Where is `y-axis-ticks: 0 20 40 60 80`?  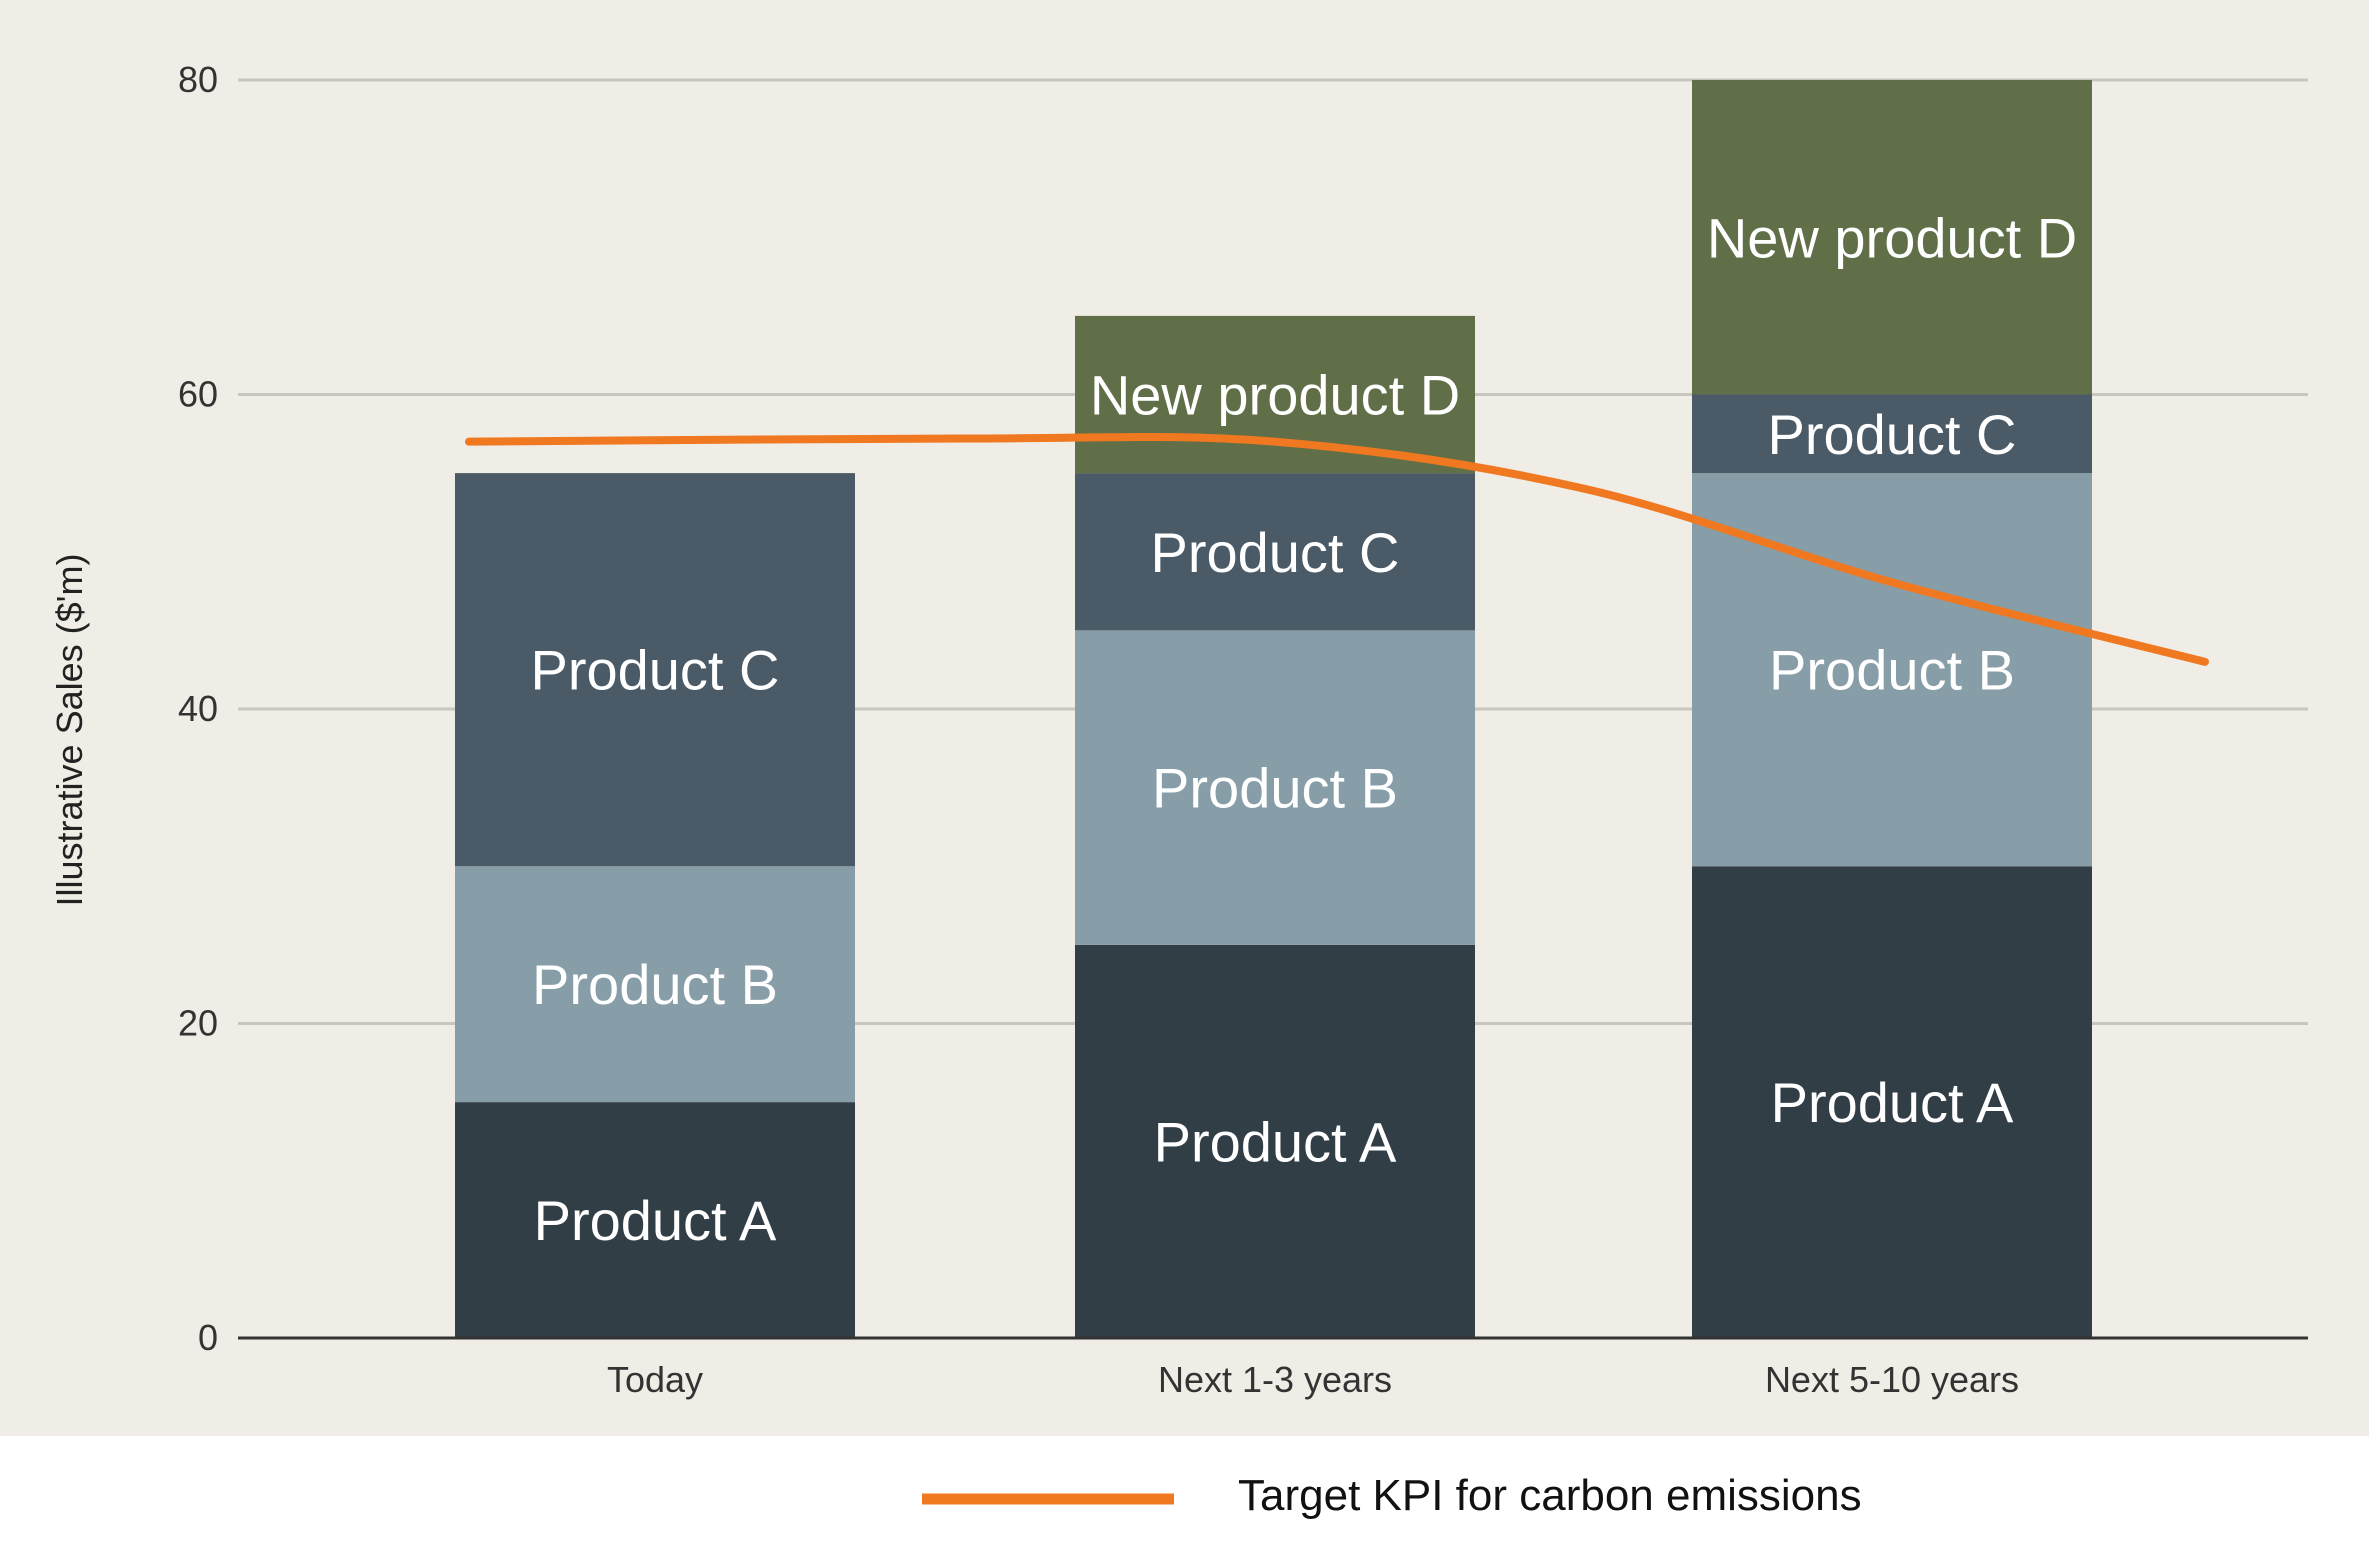 y-axis-ticks: 0 20 40 60 80 is located at coordinates (198, 708).